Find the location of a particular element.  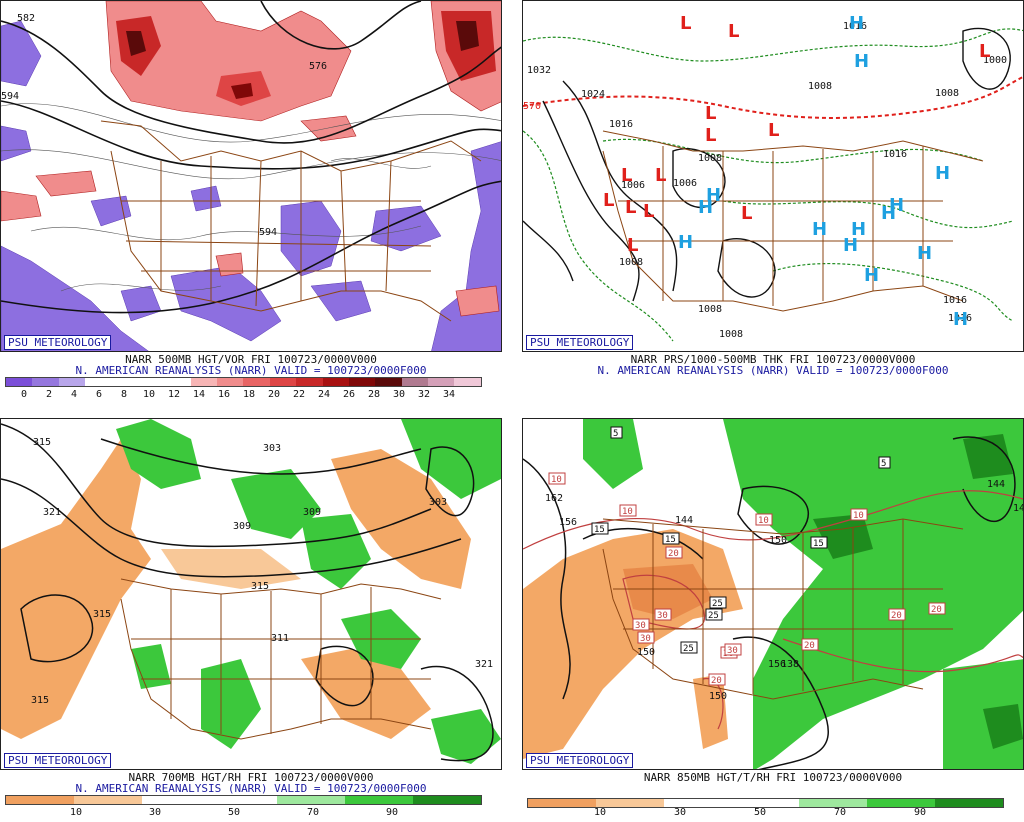

colorbar-tick-label: 26 is located at coordinates (349, 394).